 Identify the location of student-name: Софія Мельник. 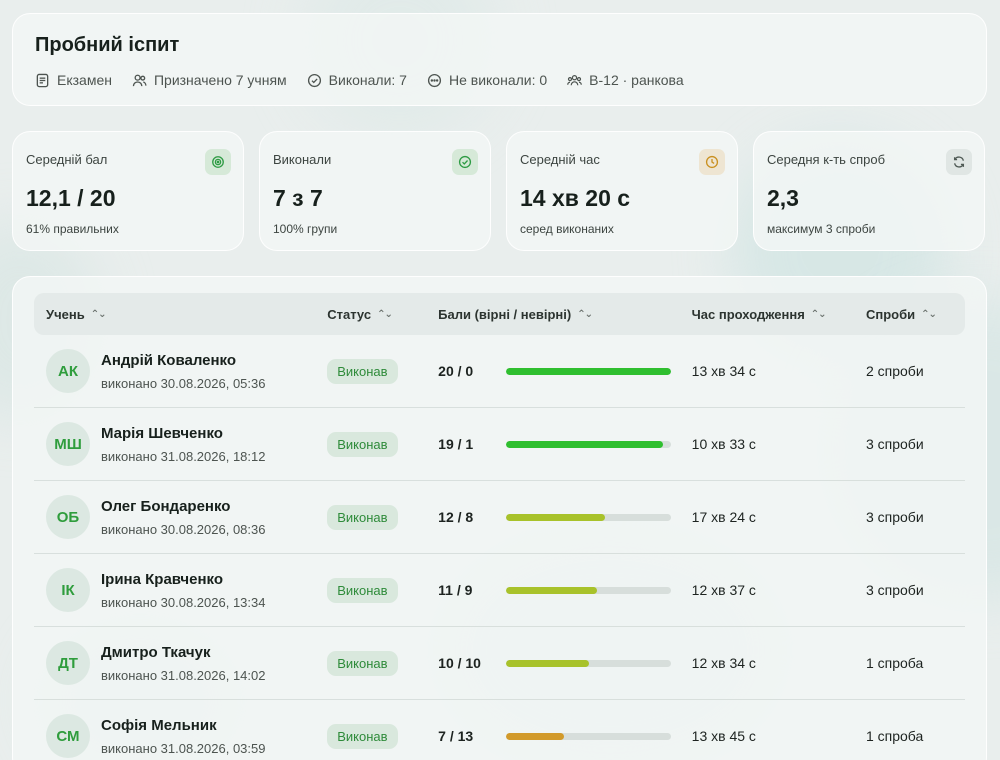
(159, 725).